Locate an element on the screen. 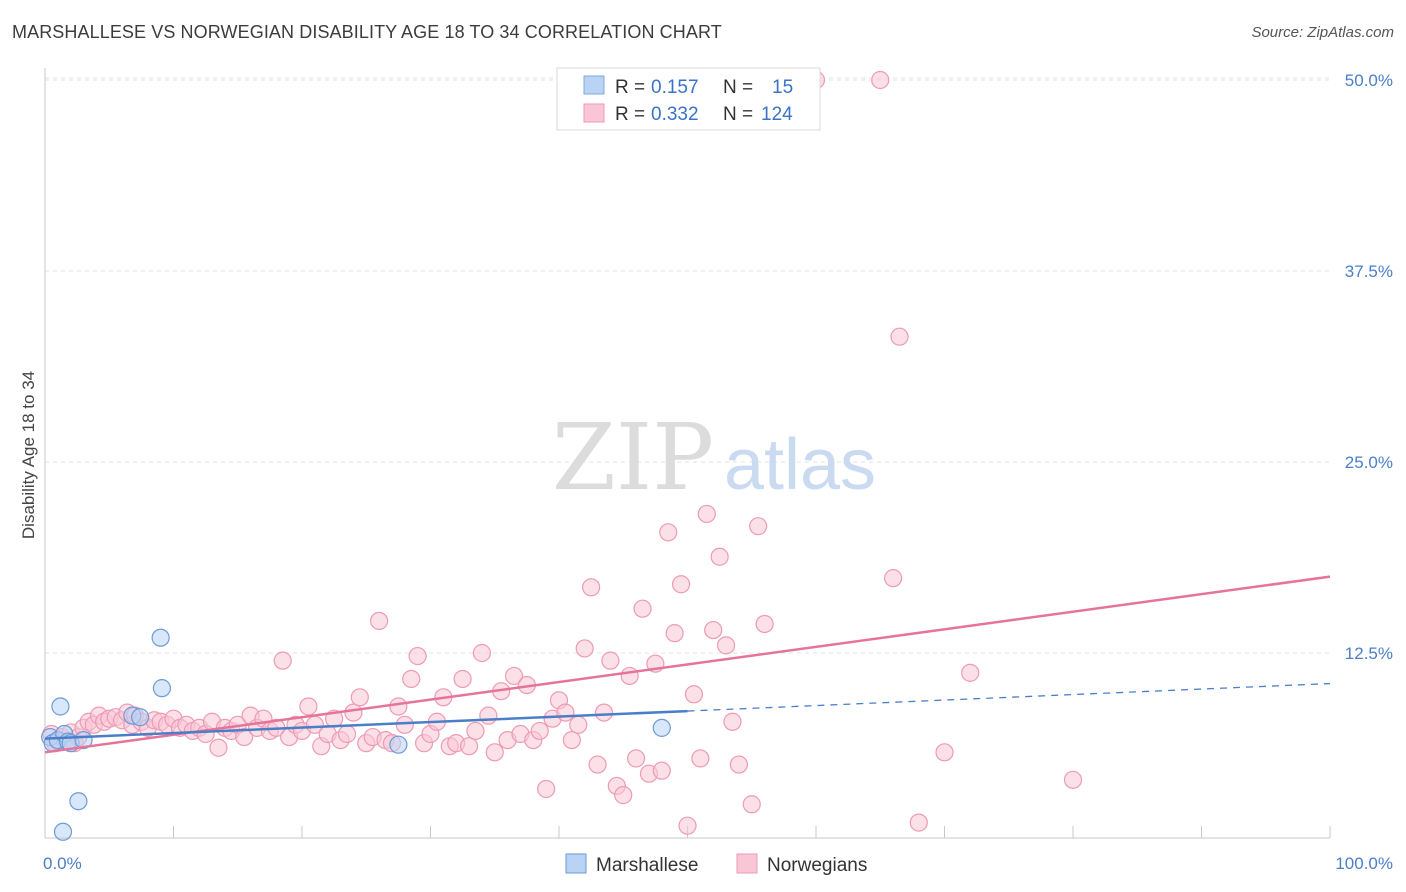 The image size is (1406, 892). series-legend-swatch-marshallese is located at coordinates (576, 863).